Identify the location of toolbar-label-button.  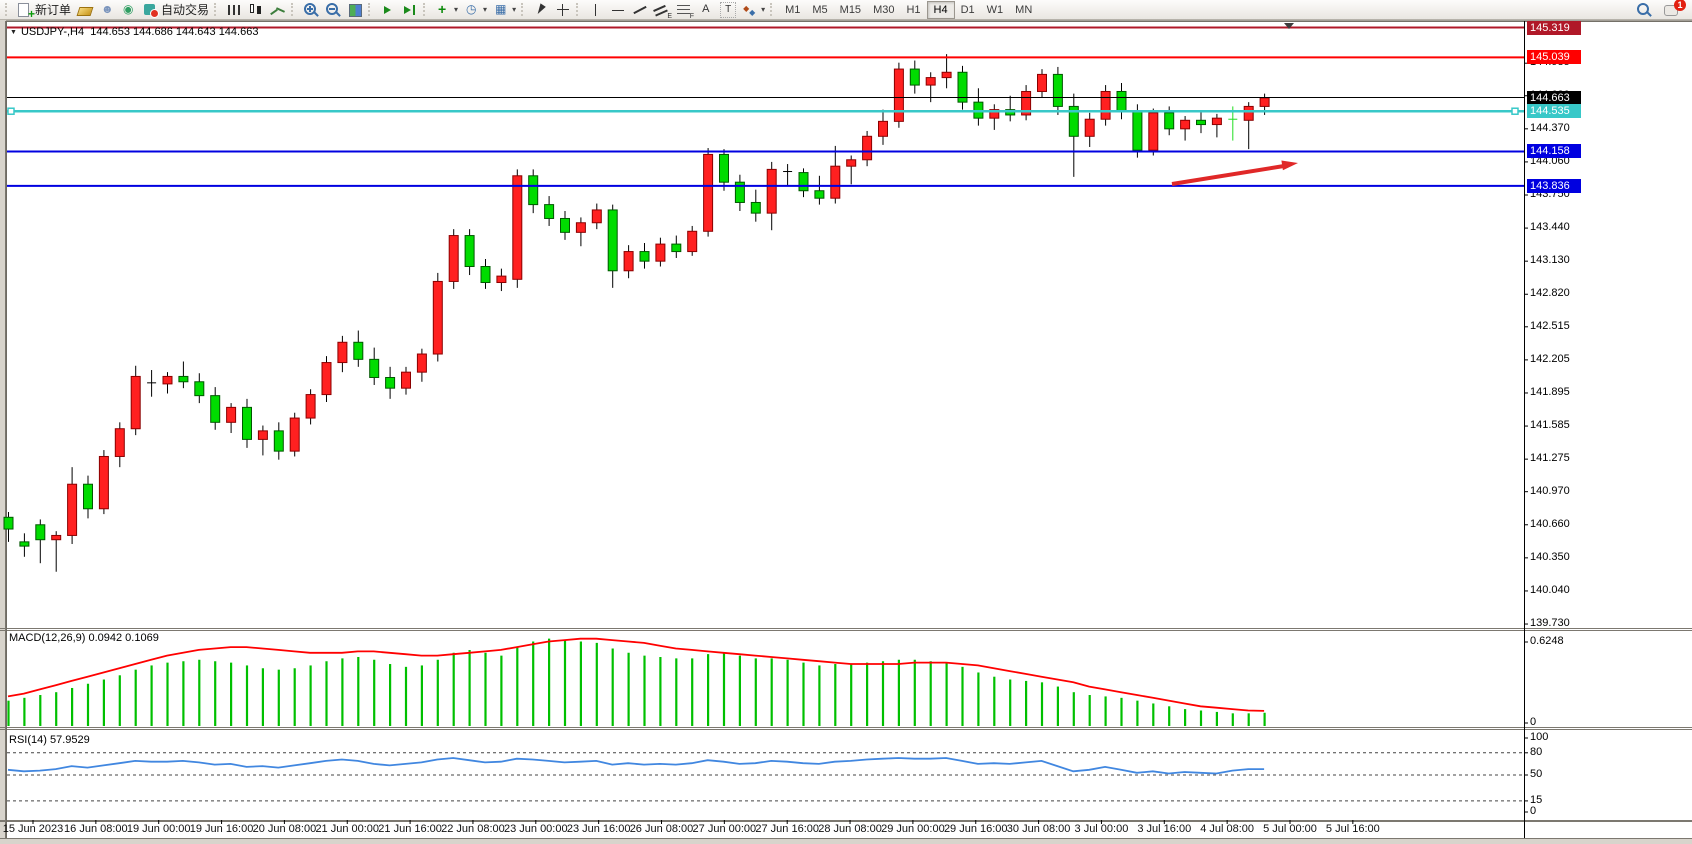
(728, 10).